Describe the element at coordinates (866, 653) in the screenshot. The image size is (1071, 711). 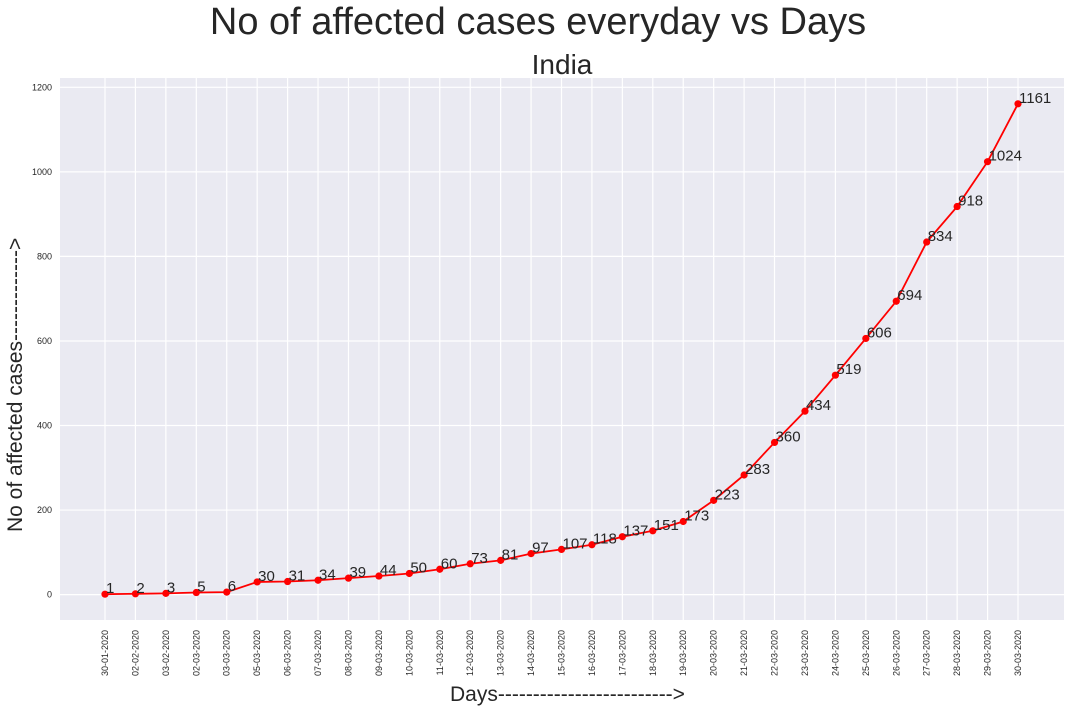
I see `x-tick-label: 25-03-2020` at that location.